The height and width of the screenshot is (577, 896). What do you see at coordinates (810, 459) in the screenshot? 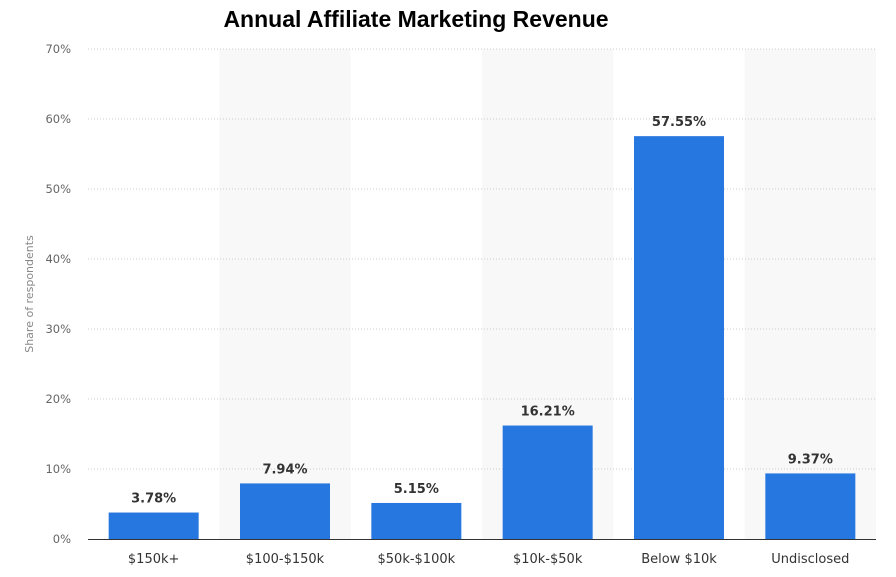
I see `value-label: 9.37%` at bounding box center [810, 459].